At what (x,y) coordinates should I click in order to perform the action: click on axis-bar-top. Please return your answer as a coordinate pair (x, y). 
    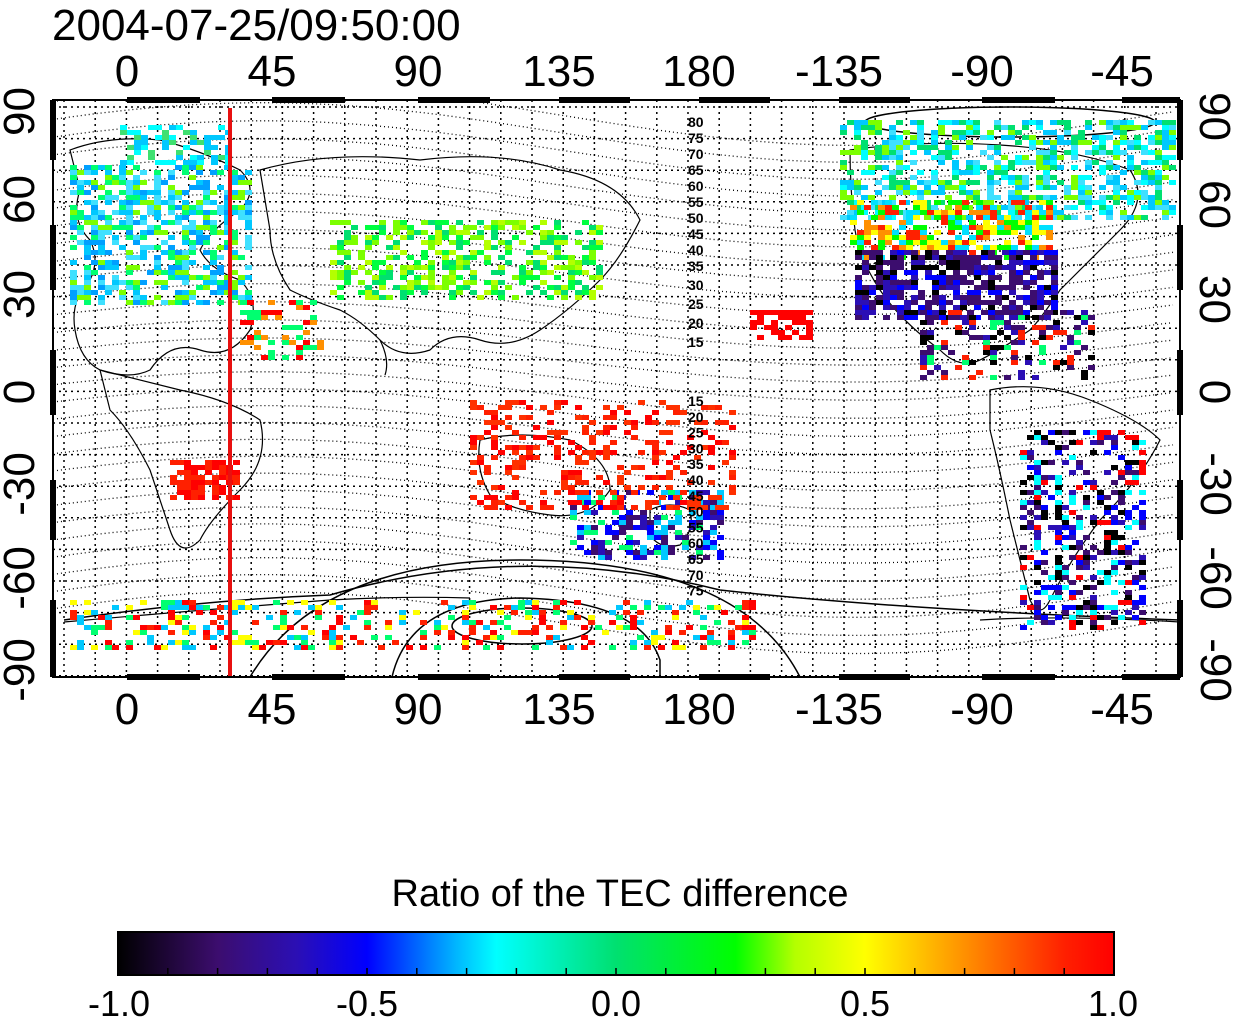
    Looking at the image, I should click on (163, 100).